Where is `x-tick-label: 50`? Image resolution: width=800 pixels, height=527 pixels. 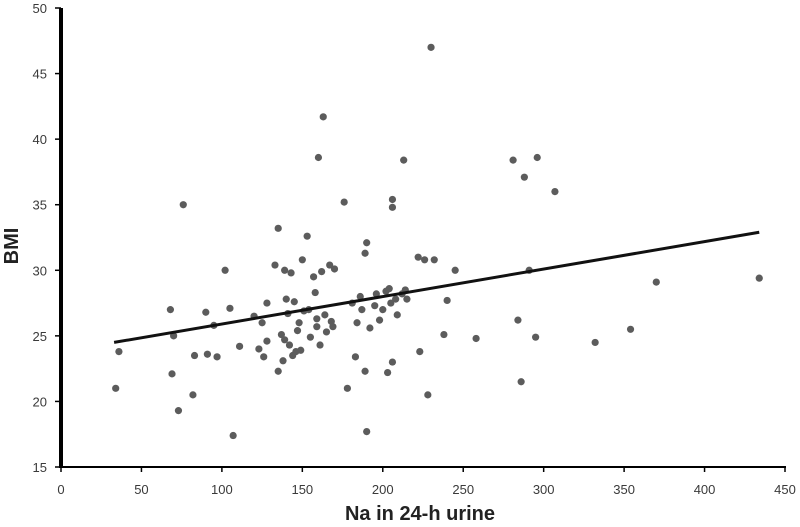 x-tick-label: 50 is located at coordinates (141, 489).